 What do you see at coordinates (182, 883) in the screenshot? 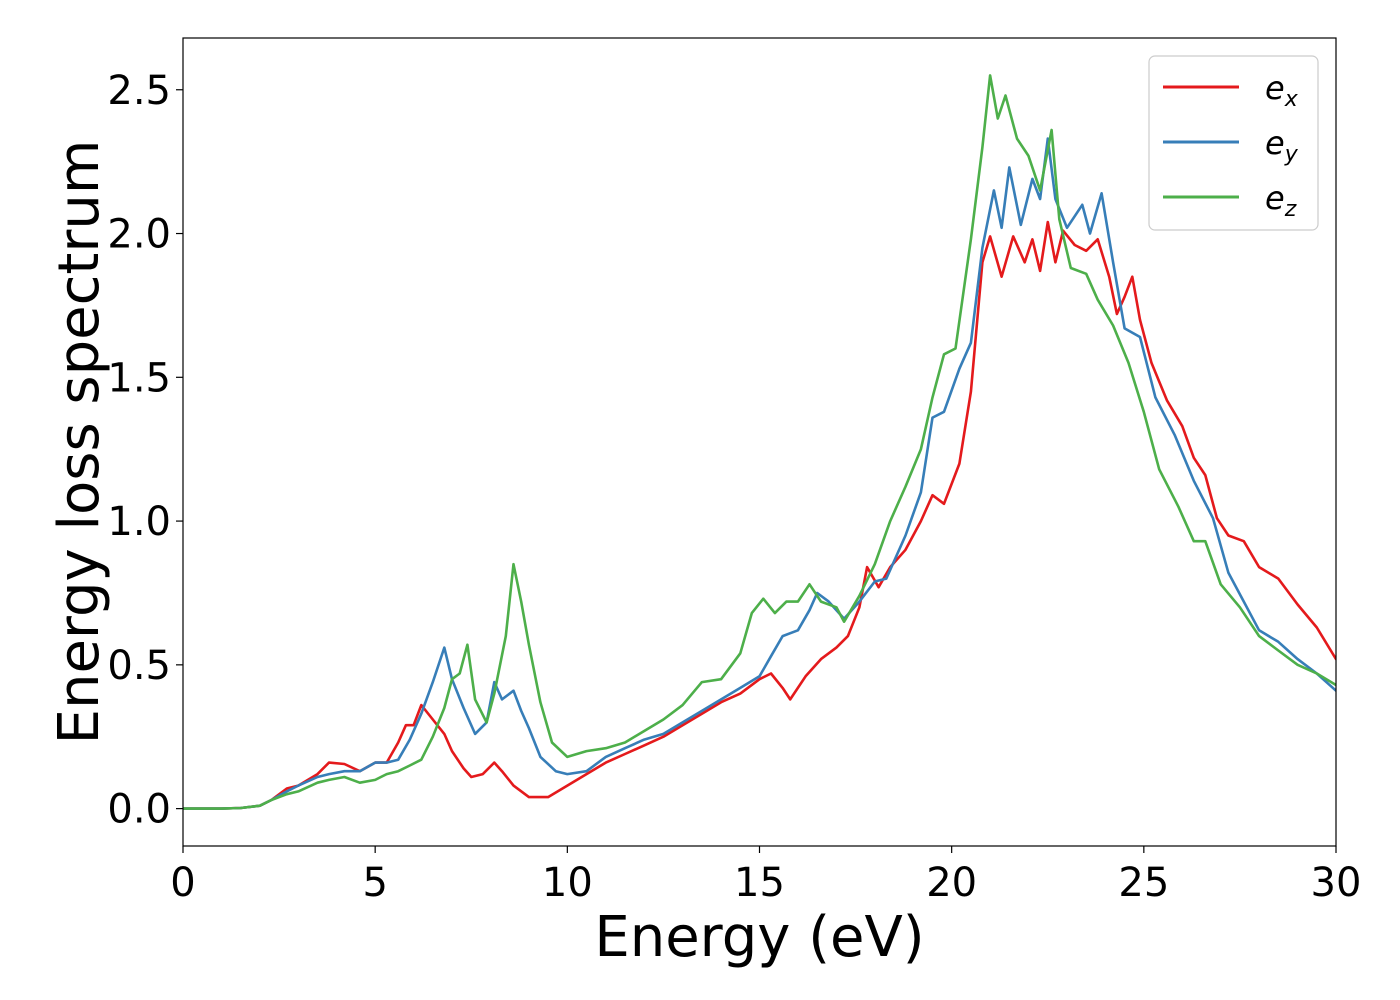
I see `x-tick-label: 0` at bounding box center [182, 883].